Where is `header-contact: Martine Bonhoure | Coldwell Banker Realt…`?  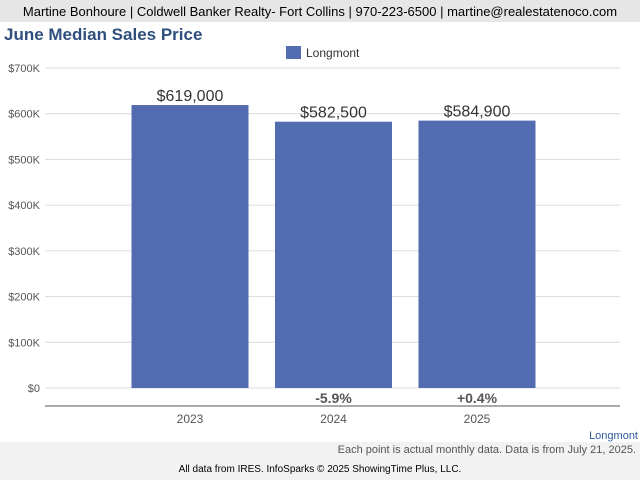 header-contact: Martine Bonhoure | Coldwell Banker Realt… is located at coordinates (320, 11).